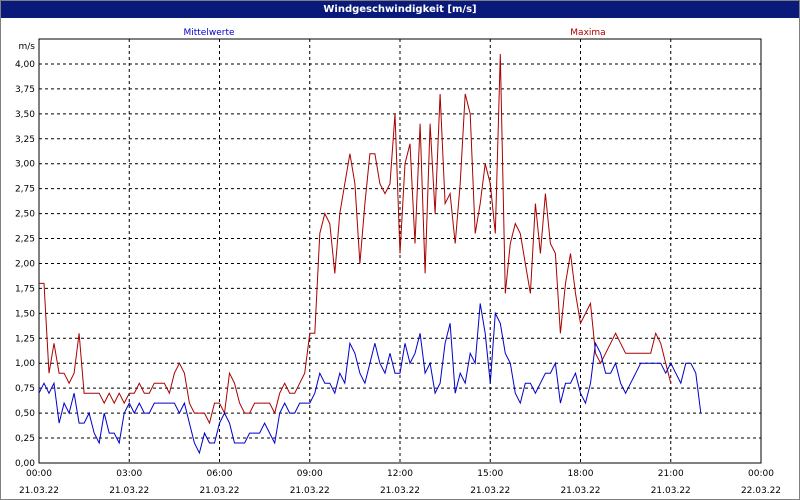  I want to click on chart-title: Windgeschwindigkeit [m/s], so click(400, 9).